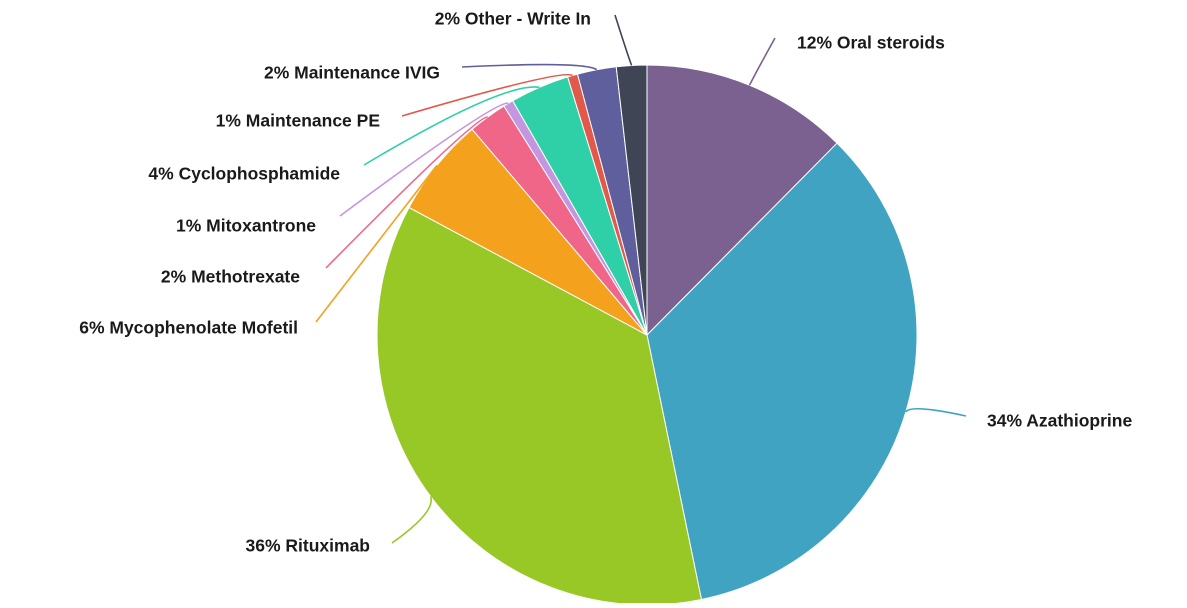  What do you see at coordinates (246, 226) in the screenshot?
I see `slice-label-mitoxantrone: 1% Mitoxantrone` at bounding box center [246, 226].